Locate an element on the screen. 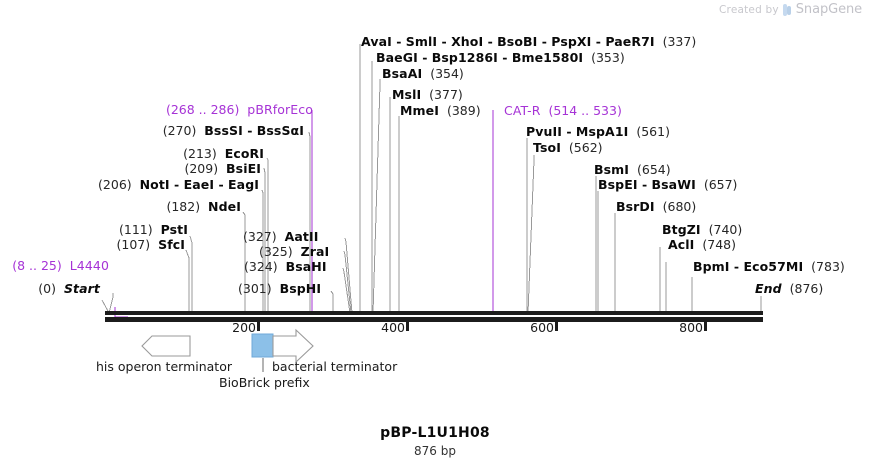 The height and width of the screenshot is (464, 870). site-label-bpmi: BpmI - Eco57MI (783) is located at coordinates (769, 266).